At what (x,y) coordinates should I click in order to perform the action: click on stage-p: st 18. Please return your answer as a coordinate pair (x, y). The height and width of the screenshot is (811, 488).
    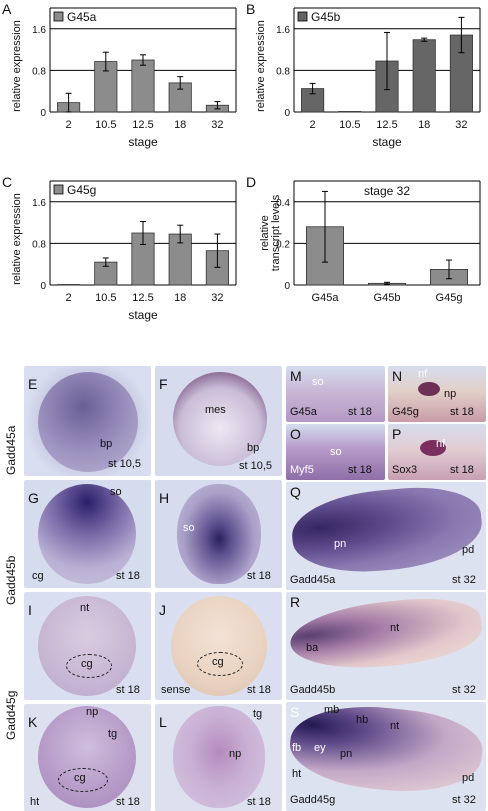
    Looking at the image, I should click on (462, 470).